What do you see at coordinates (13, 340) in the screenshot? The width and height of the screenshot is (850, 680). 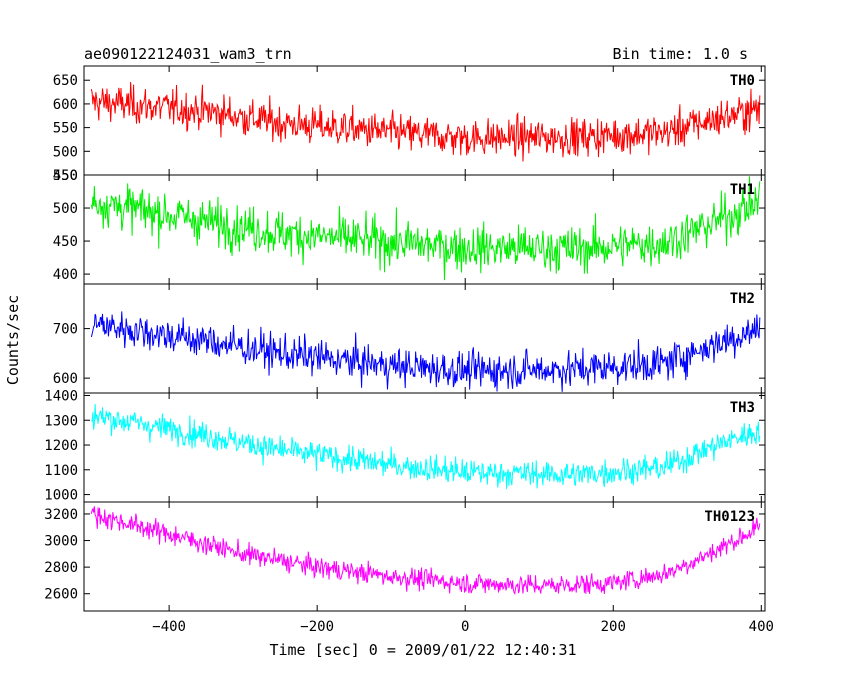 I see `y-axis-title: Counts/sec` at bounding box center [13, 340].